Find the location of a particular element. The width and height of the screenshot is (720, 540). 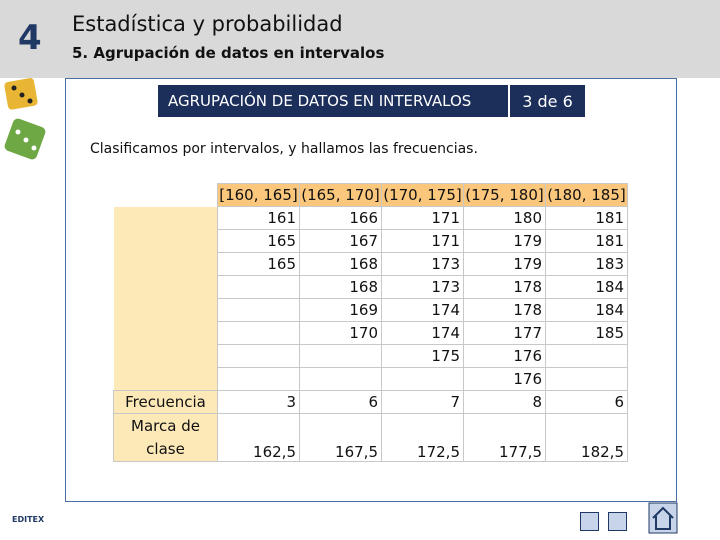

header-bar is located at coordinates (360, 39).